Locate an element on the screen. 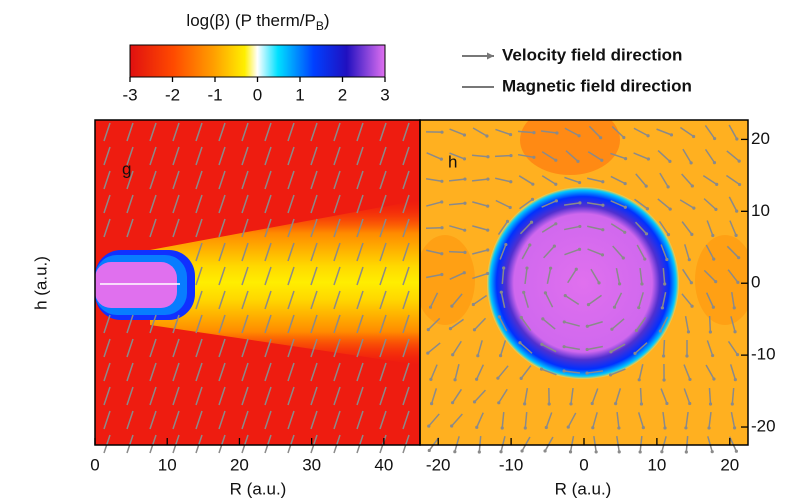 This screenshot has width=786, height=500. panel-label: g is located at coordinates (126, 168).